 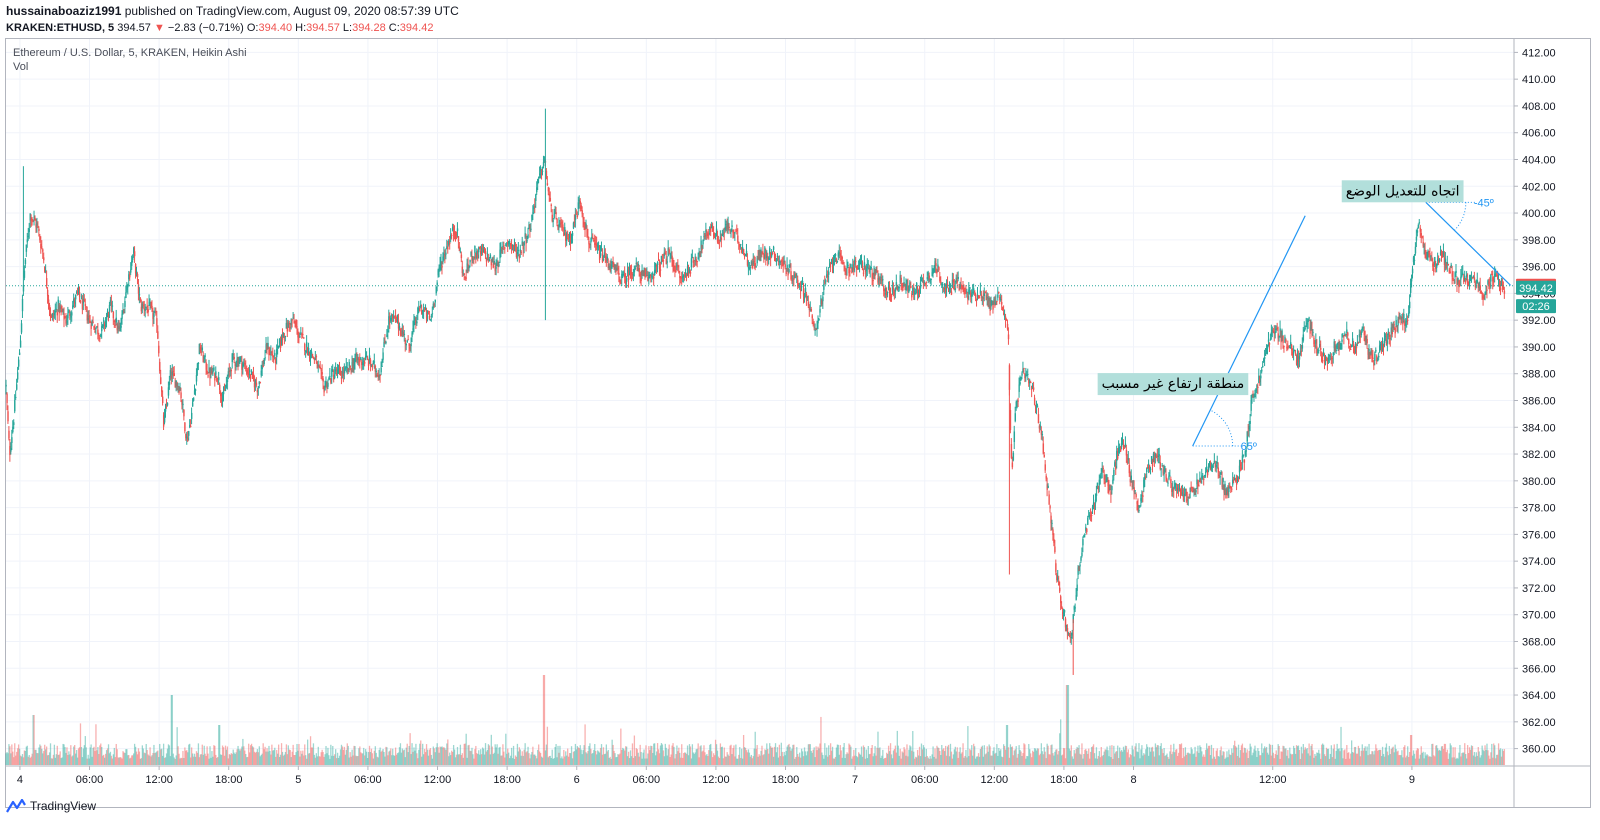 What do you see at coordinates (51, 806) in the screenshot?
I see `tradingview-logo: TradingView` at bounding box center [51, 806].